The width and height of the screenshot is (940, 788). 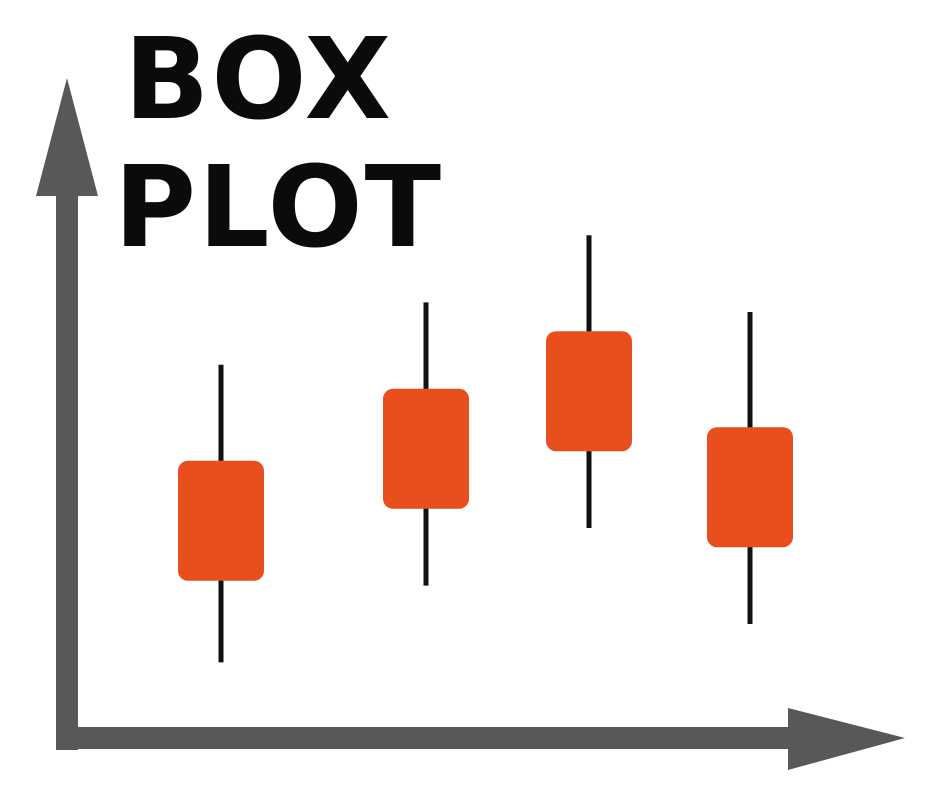 What do you see at coordinates (846, 739) in the screenshot?
I see `x-axis-arrowhead` at bounding box center [846, 739].